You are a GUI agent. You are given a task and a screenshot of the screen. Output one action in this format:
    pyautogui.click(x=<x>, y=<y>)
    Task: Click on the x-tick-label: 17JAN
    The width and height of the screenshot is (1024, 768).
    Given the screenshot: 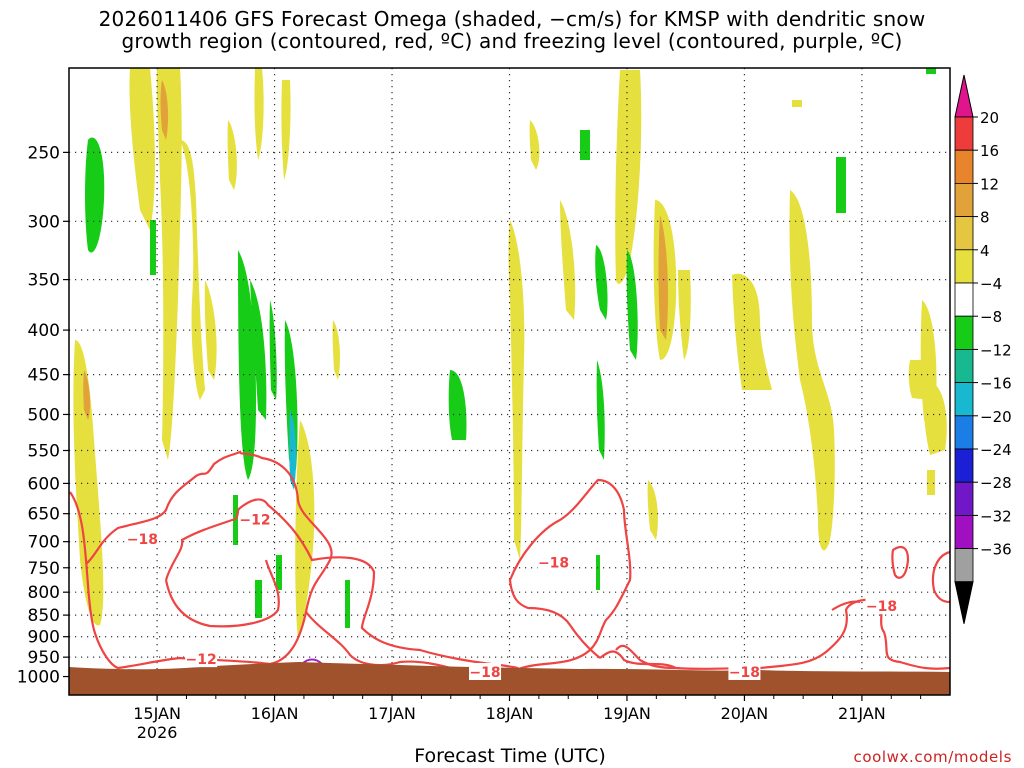 What is the action you would take?
    pyautogui.click(x=392, y=713)
    